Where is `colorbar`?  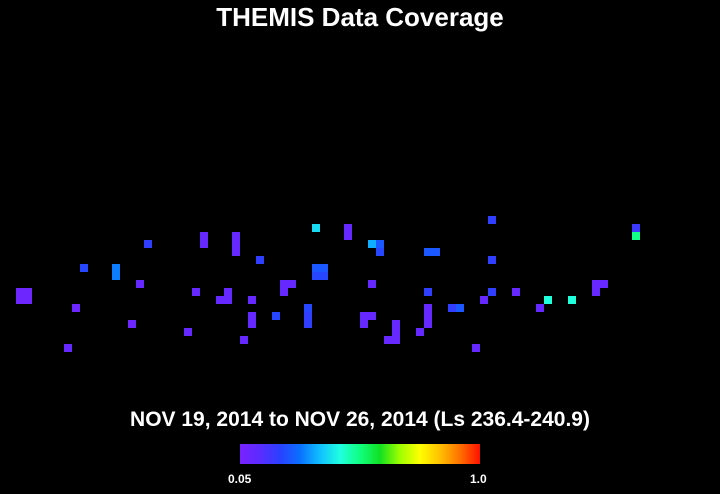 colorbar is located at coordinates (360, 454).